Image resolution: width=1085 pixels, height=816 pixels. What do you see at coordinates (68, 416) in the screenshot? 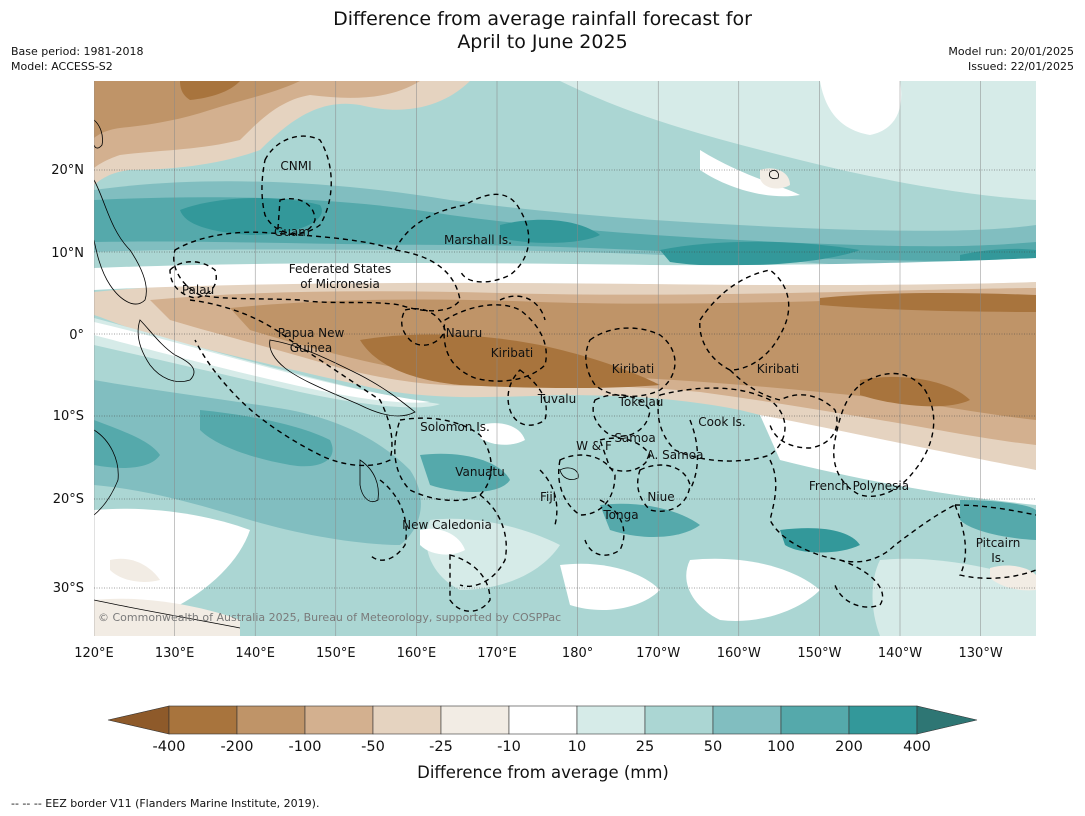
I see `lat-label: 10°S` at bounding box center [68, 416].